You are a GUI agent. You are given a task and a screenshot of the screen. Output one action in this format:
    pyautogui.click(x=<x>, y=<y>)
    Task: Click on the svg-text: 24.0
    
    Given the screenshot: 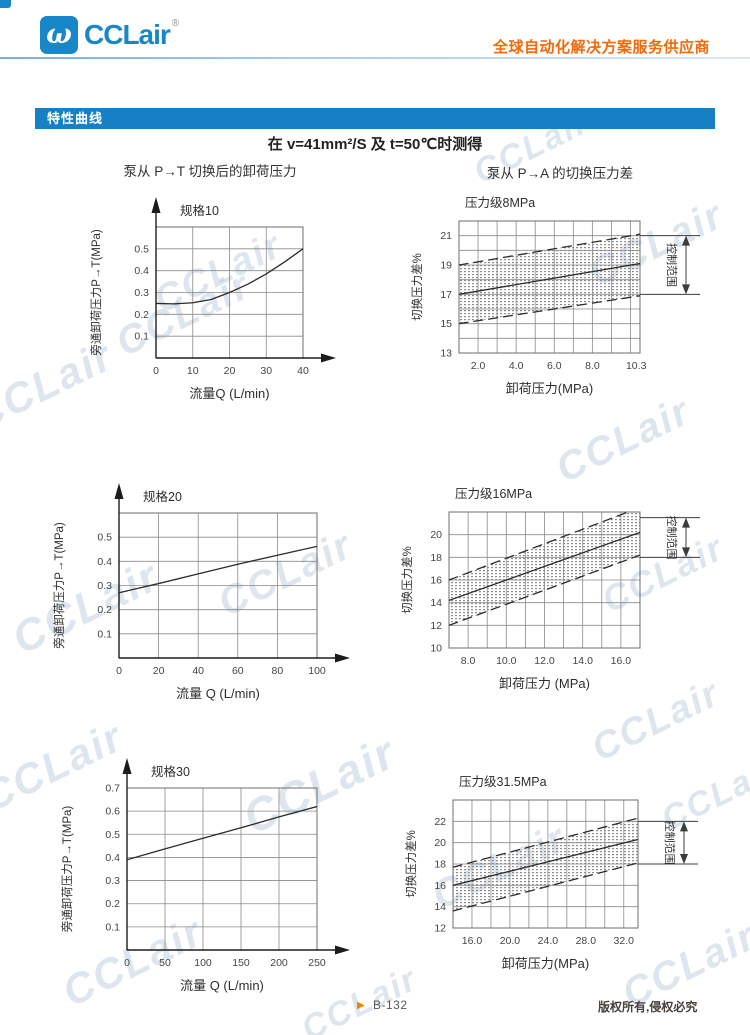 What is the action you would take?
    pyautogui.click(x=548, y=941)
    